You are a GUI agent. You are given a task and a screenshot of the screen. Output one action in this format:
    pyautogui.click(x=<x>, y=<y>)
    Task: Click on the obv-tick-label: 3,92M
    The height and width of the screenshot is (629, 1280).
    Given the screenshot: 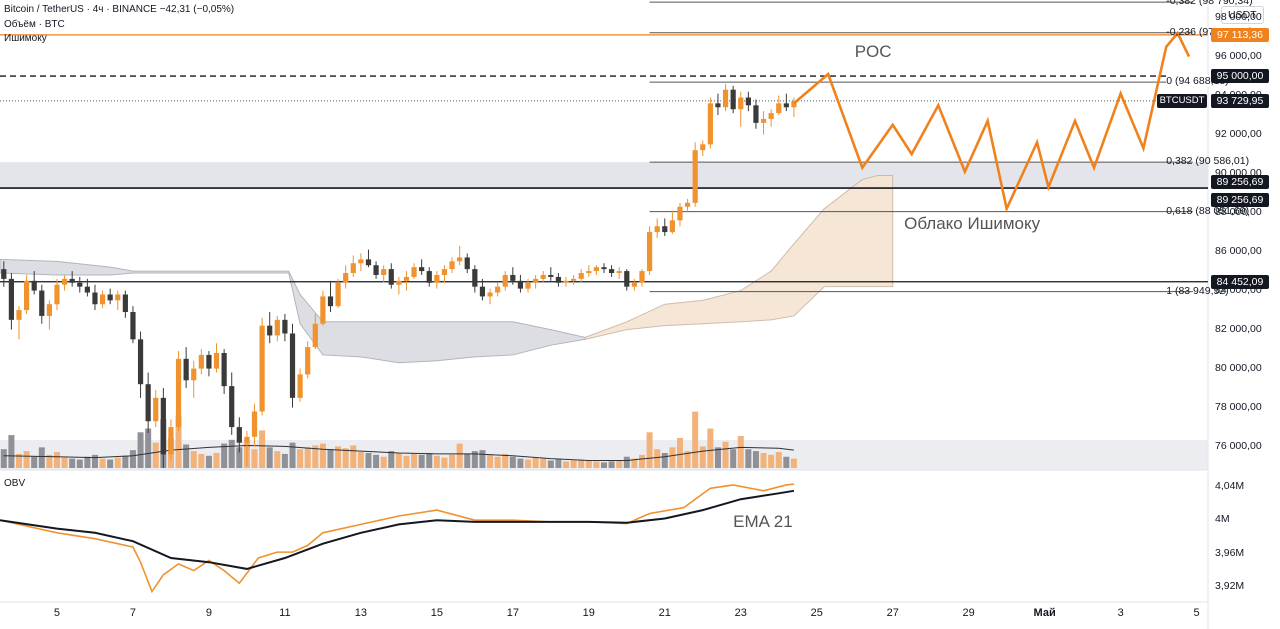 What is the action you would take?
    pyautogui.click(x=1230, y=586)
    